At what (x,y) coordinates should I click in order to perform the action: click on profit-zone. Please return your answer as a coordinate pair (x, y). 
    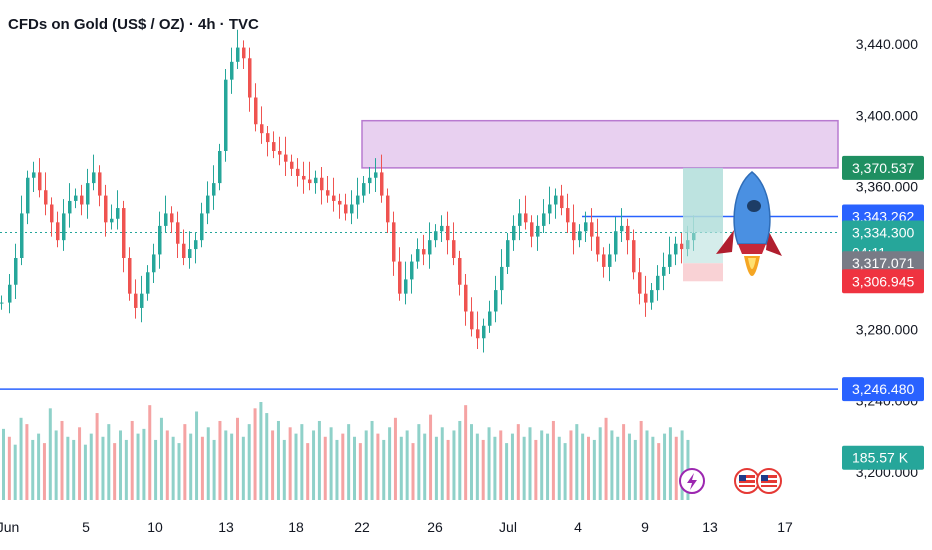
    Looking at the image, I should click on (703, 215).